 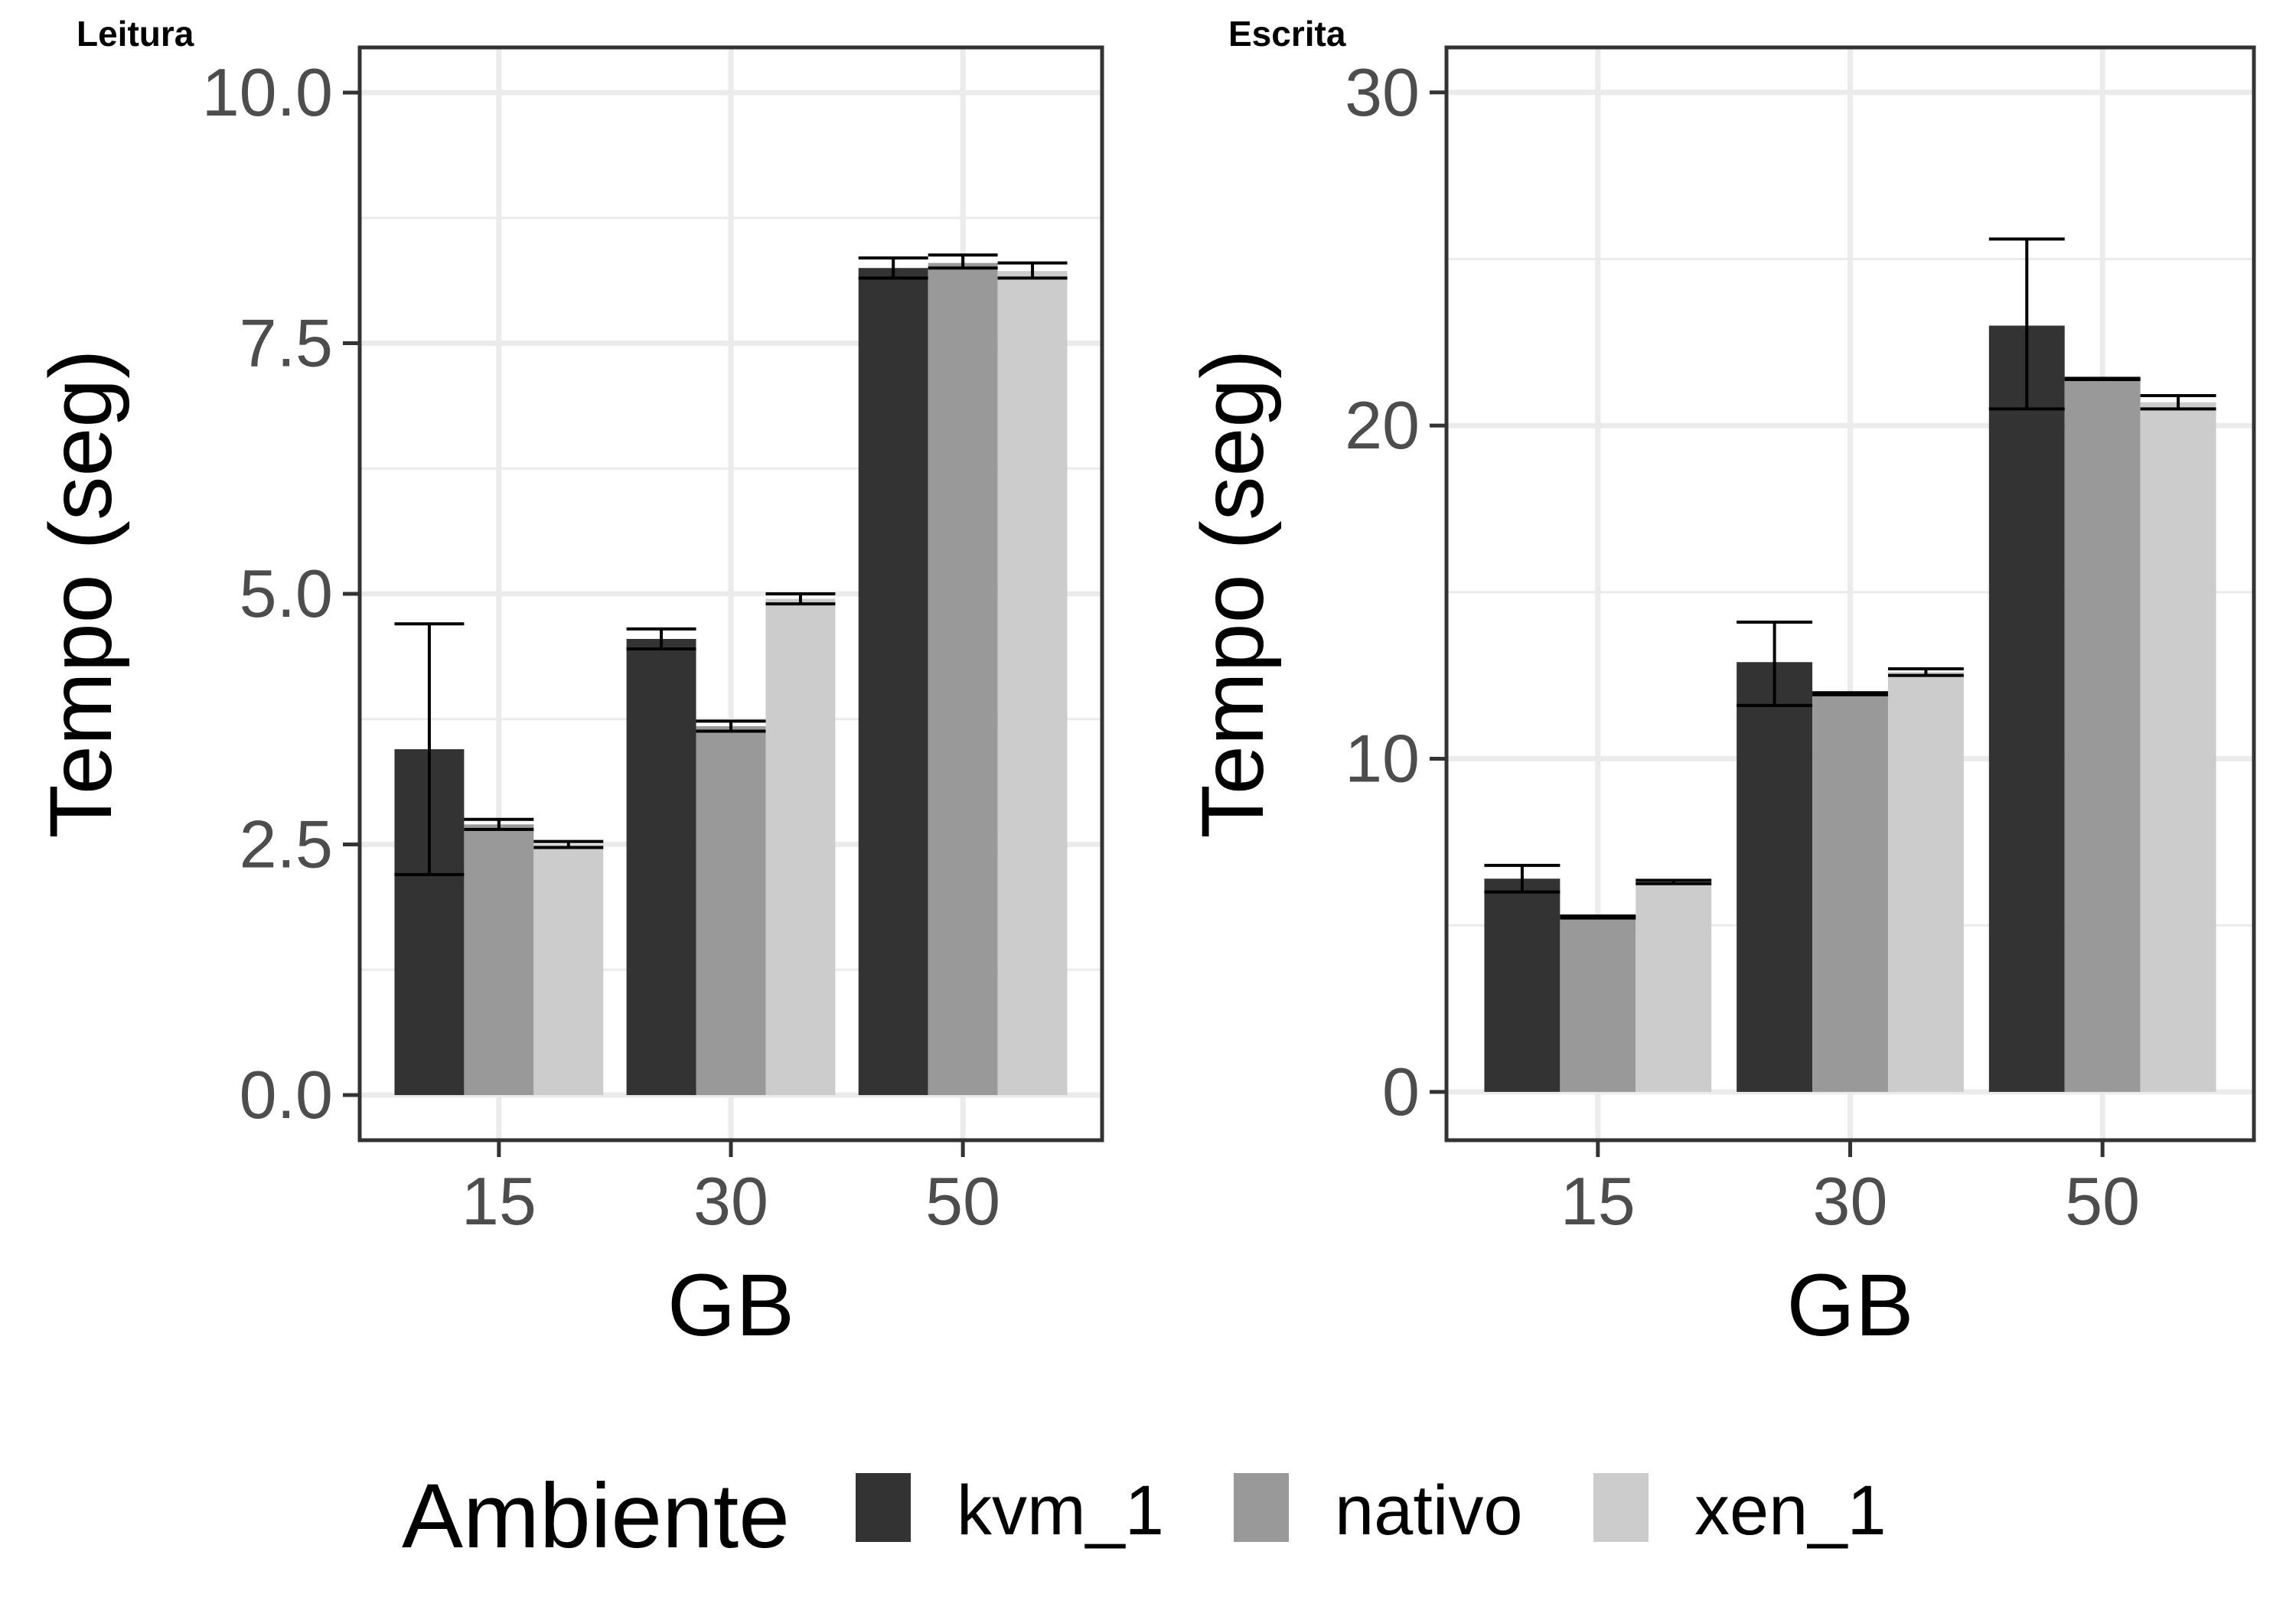 I want to click on escrita-x-tick-label: 50, so click(x=2102, y=1201).